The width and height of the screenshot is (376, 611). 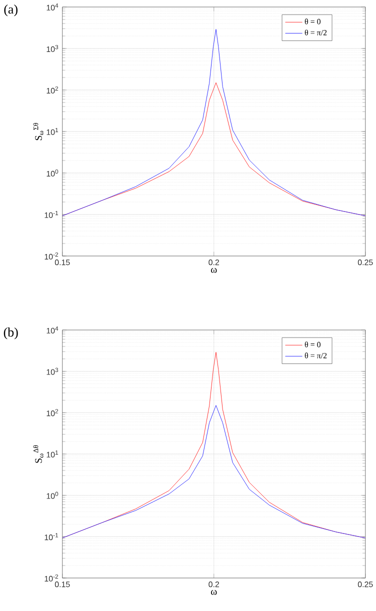 What do you see at coordinates (11, 10) in the screenshot?
I see `chart-title: (a)` at bounding box center [11, 10].